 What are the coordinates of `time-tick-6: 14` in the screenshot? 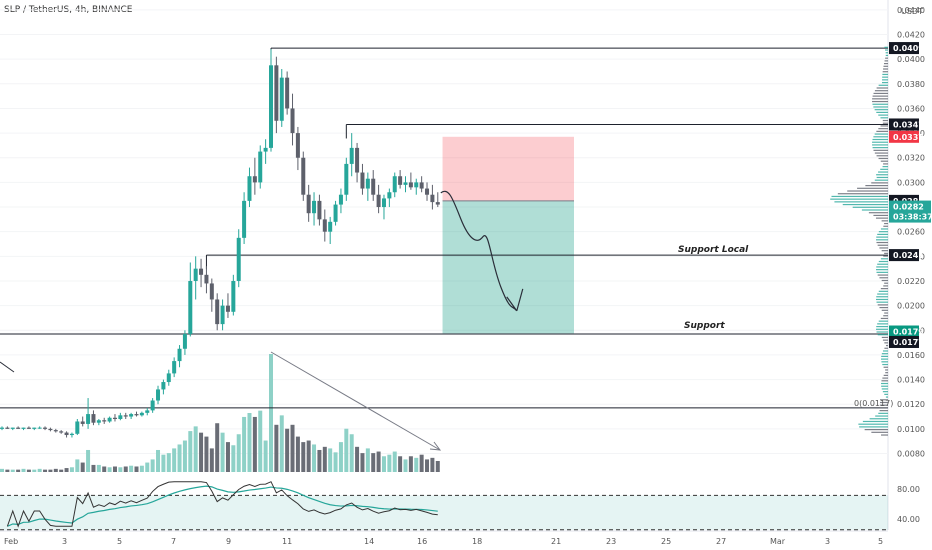 It's located at (369, 541).